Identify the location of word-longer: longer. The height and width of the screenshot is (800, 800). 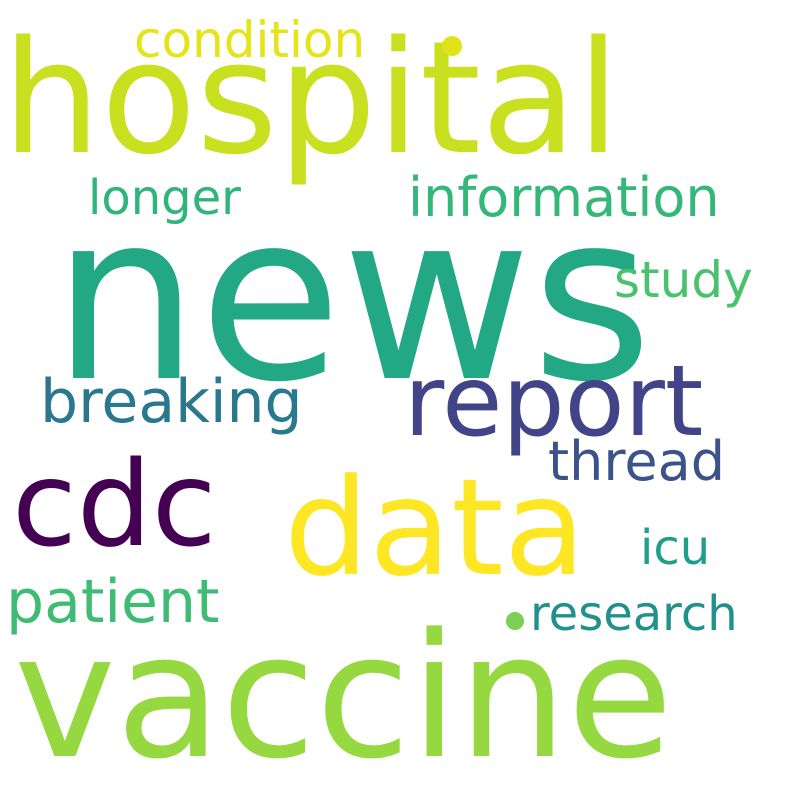
(164, 198).